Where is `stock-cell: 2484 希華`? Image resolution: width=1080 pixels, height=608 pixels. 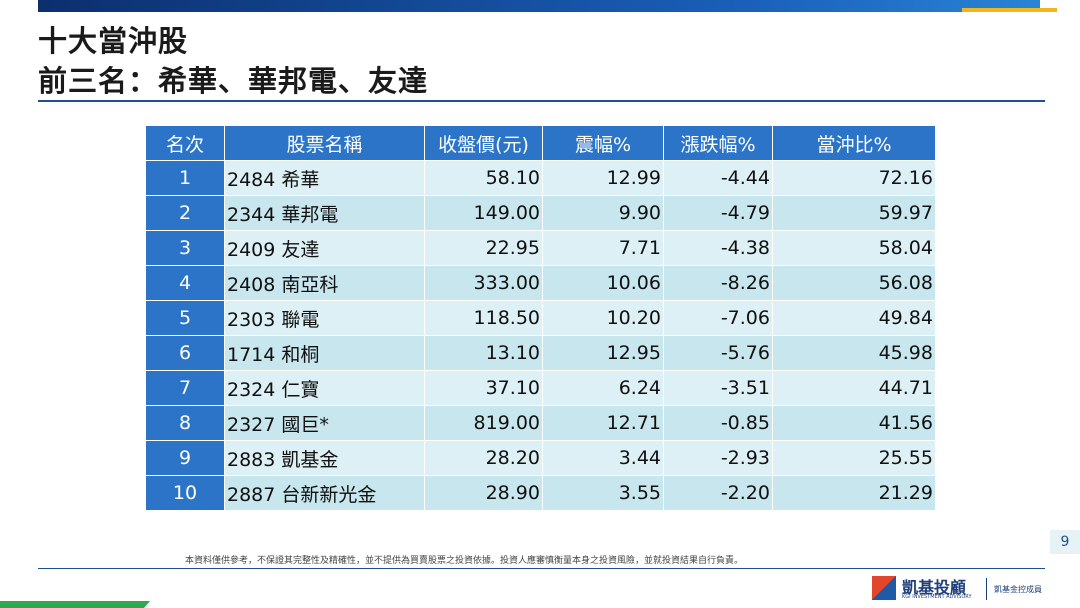
stock-cell: 2484 希華 is located at coordinates (324, 178).